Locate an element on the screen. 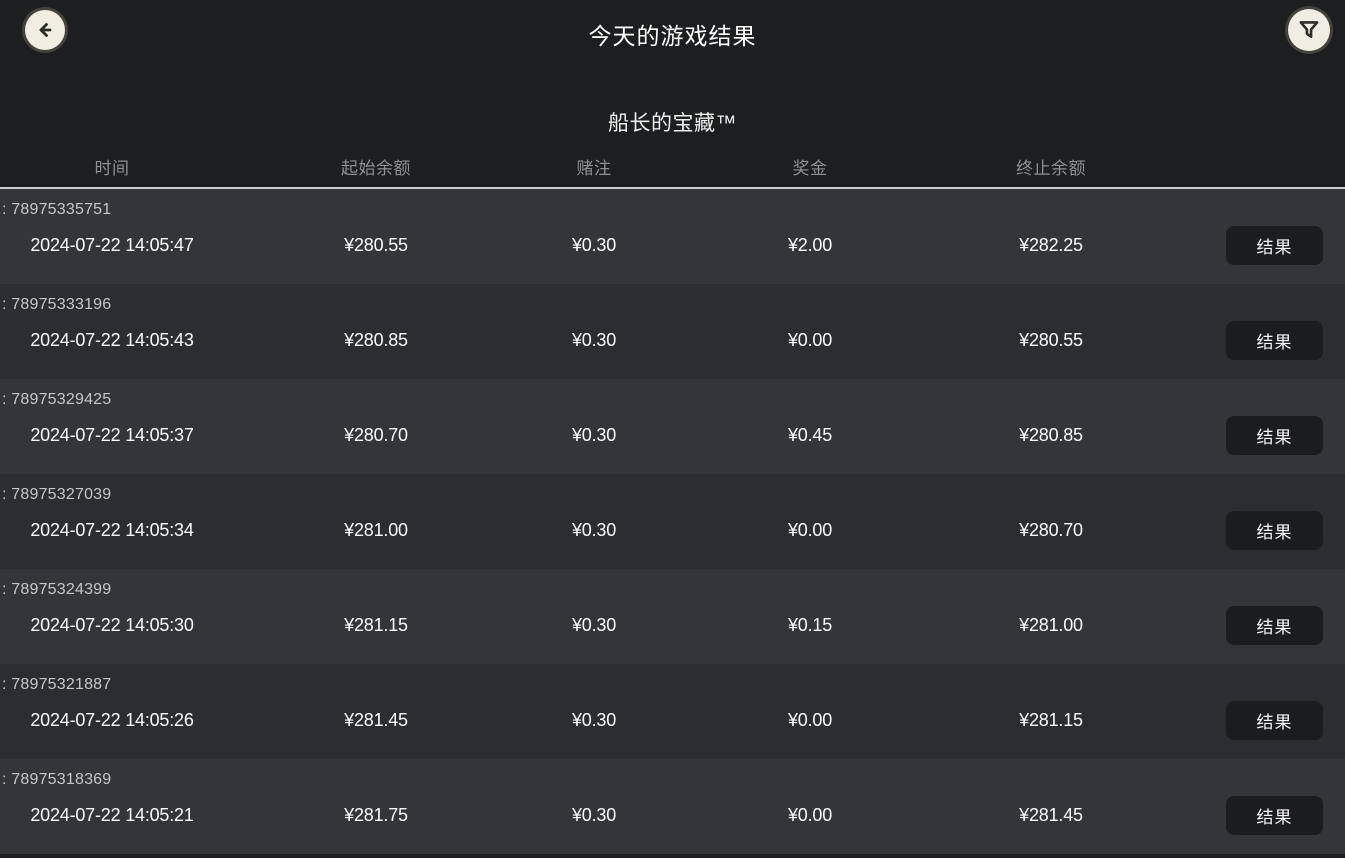 Image resolution: width=1345 pixels, height=858 pixels. end-balance-cell: ¥281.15 is located at coordinates (1051, 719).